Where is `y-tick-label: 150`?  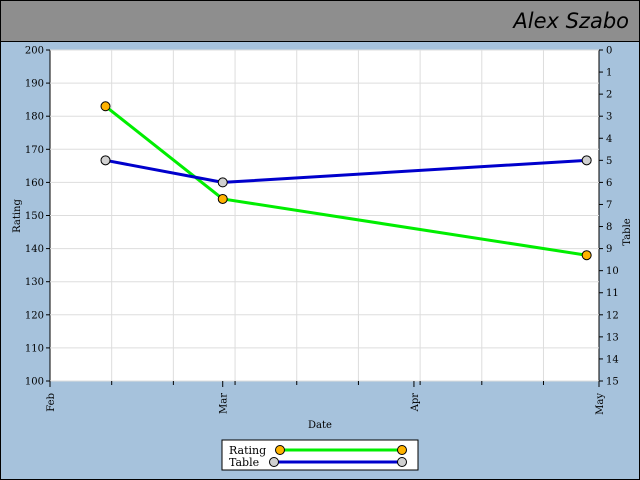
y-tick-label: 150 is located at coordinates (34, 216).